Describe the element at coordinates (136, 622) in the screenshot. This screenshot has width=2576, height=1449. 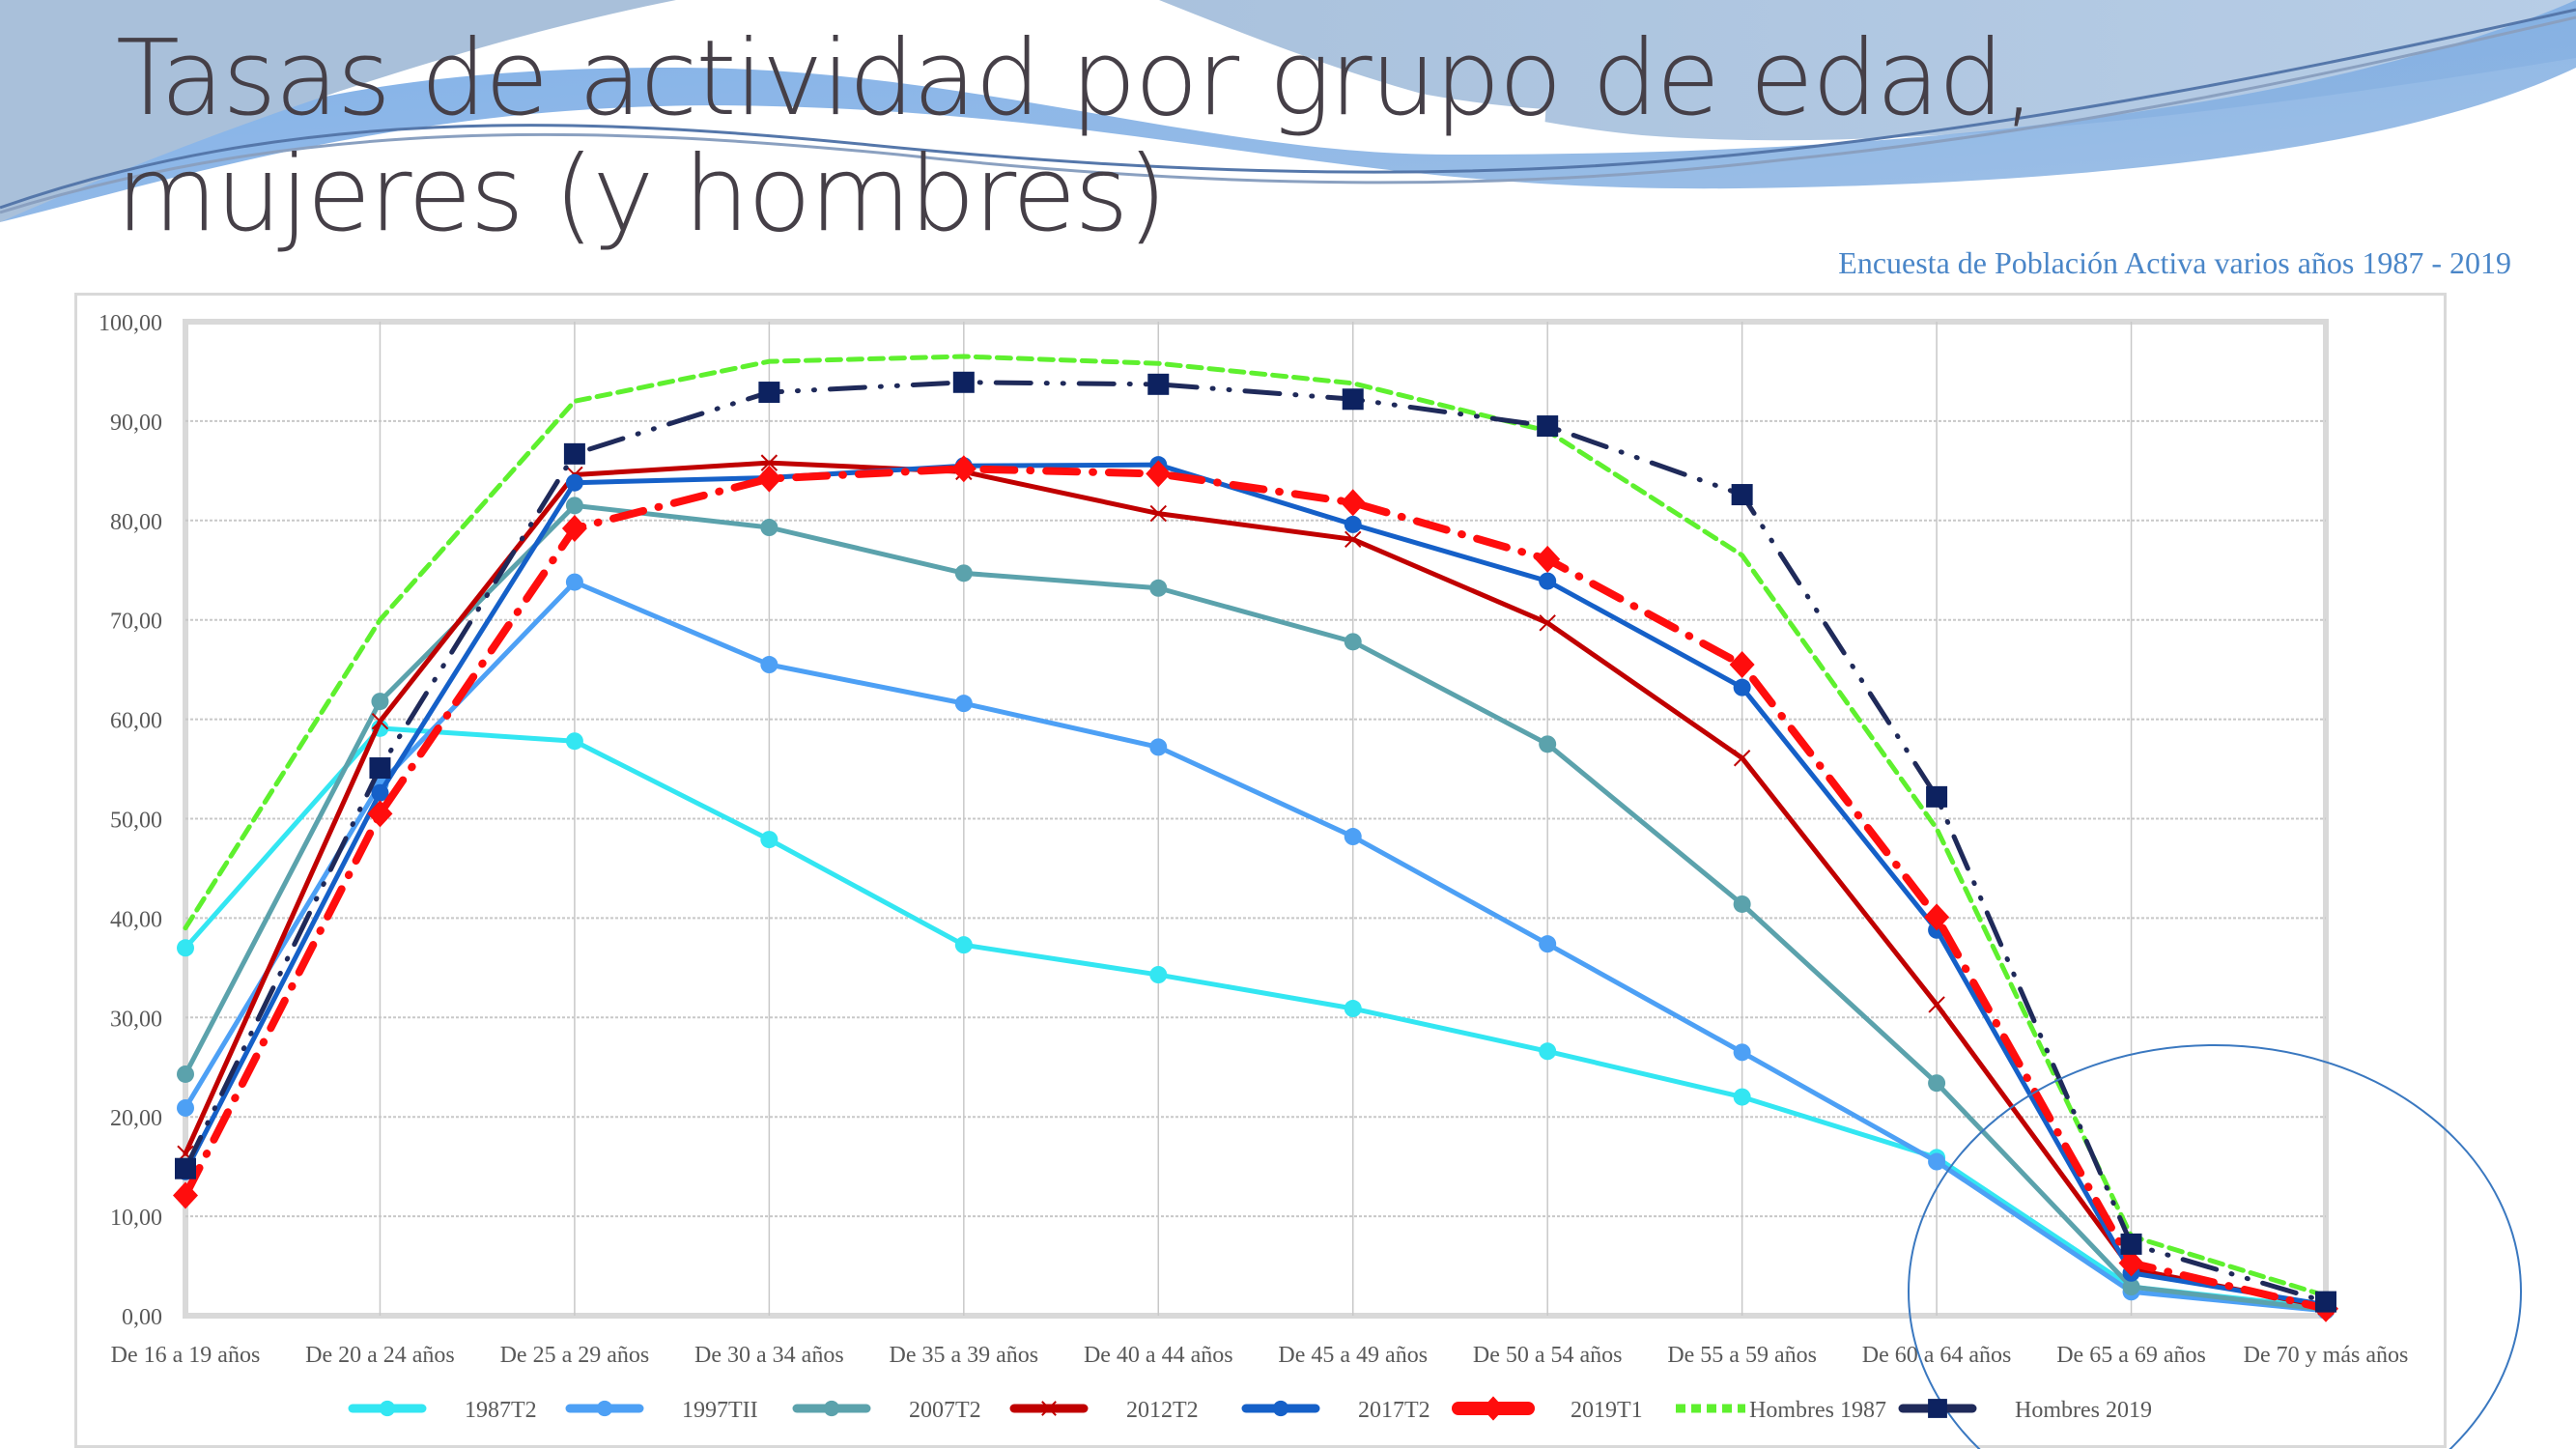
I see `y-tick-label: 70,00` at that location.